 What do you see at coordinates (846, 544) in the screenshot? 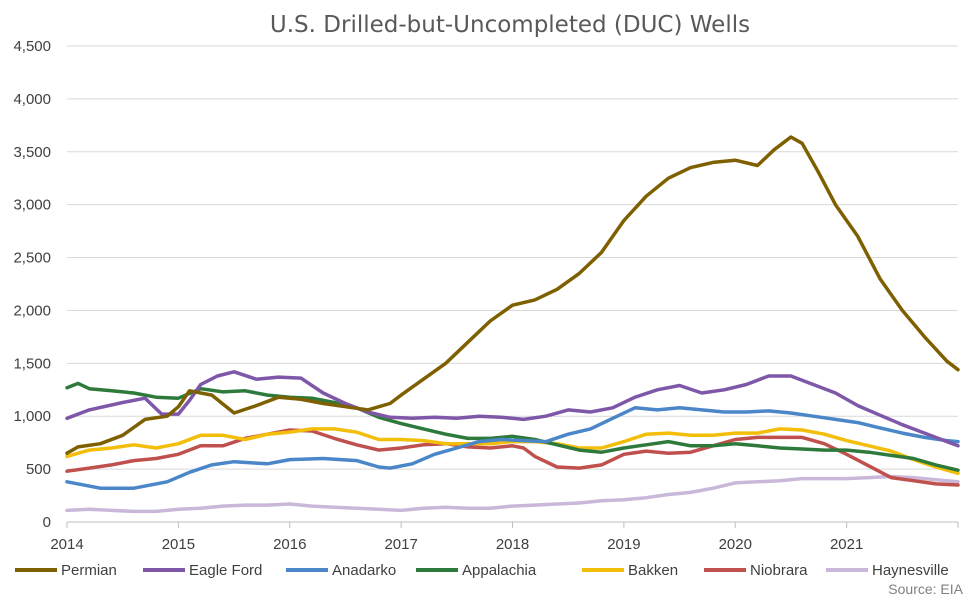
I see `x-tick-label: 2021` at bounding box center [846, 544].